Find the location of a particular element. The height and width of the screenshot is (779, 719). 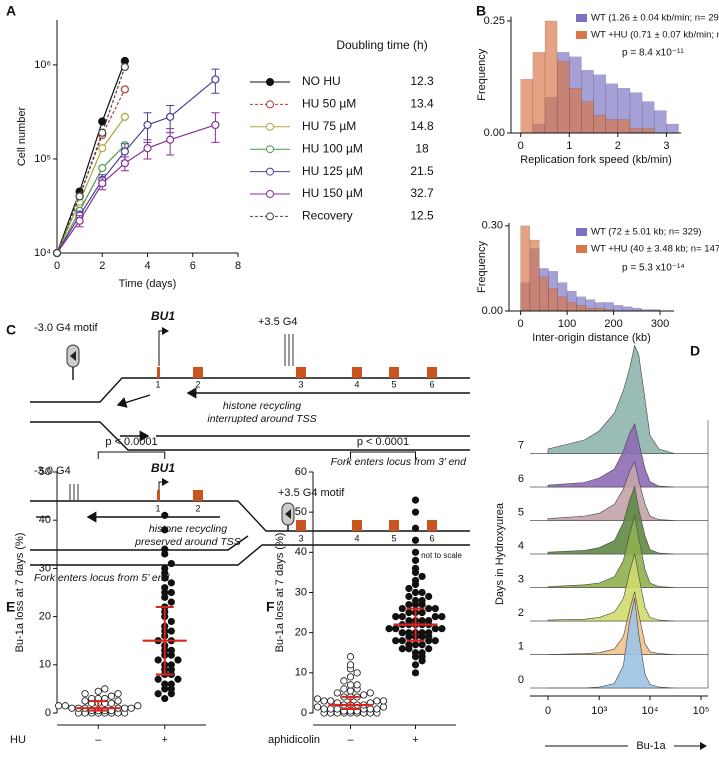

y-axis-label: Bu-1a loss at 7 days (%) is located at coordinates (20, 593).